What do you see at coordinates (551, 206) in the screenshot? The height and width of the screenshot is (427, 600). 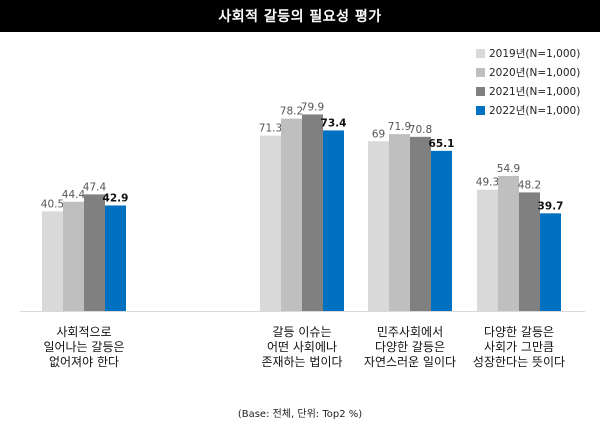 I see `data-label-4-4: 39.7` at bounding box center [551, 206].